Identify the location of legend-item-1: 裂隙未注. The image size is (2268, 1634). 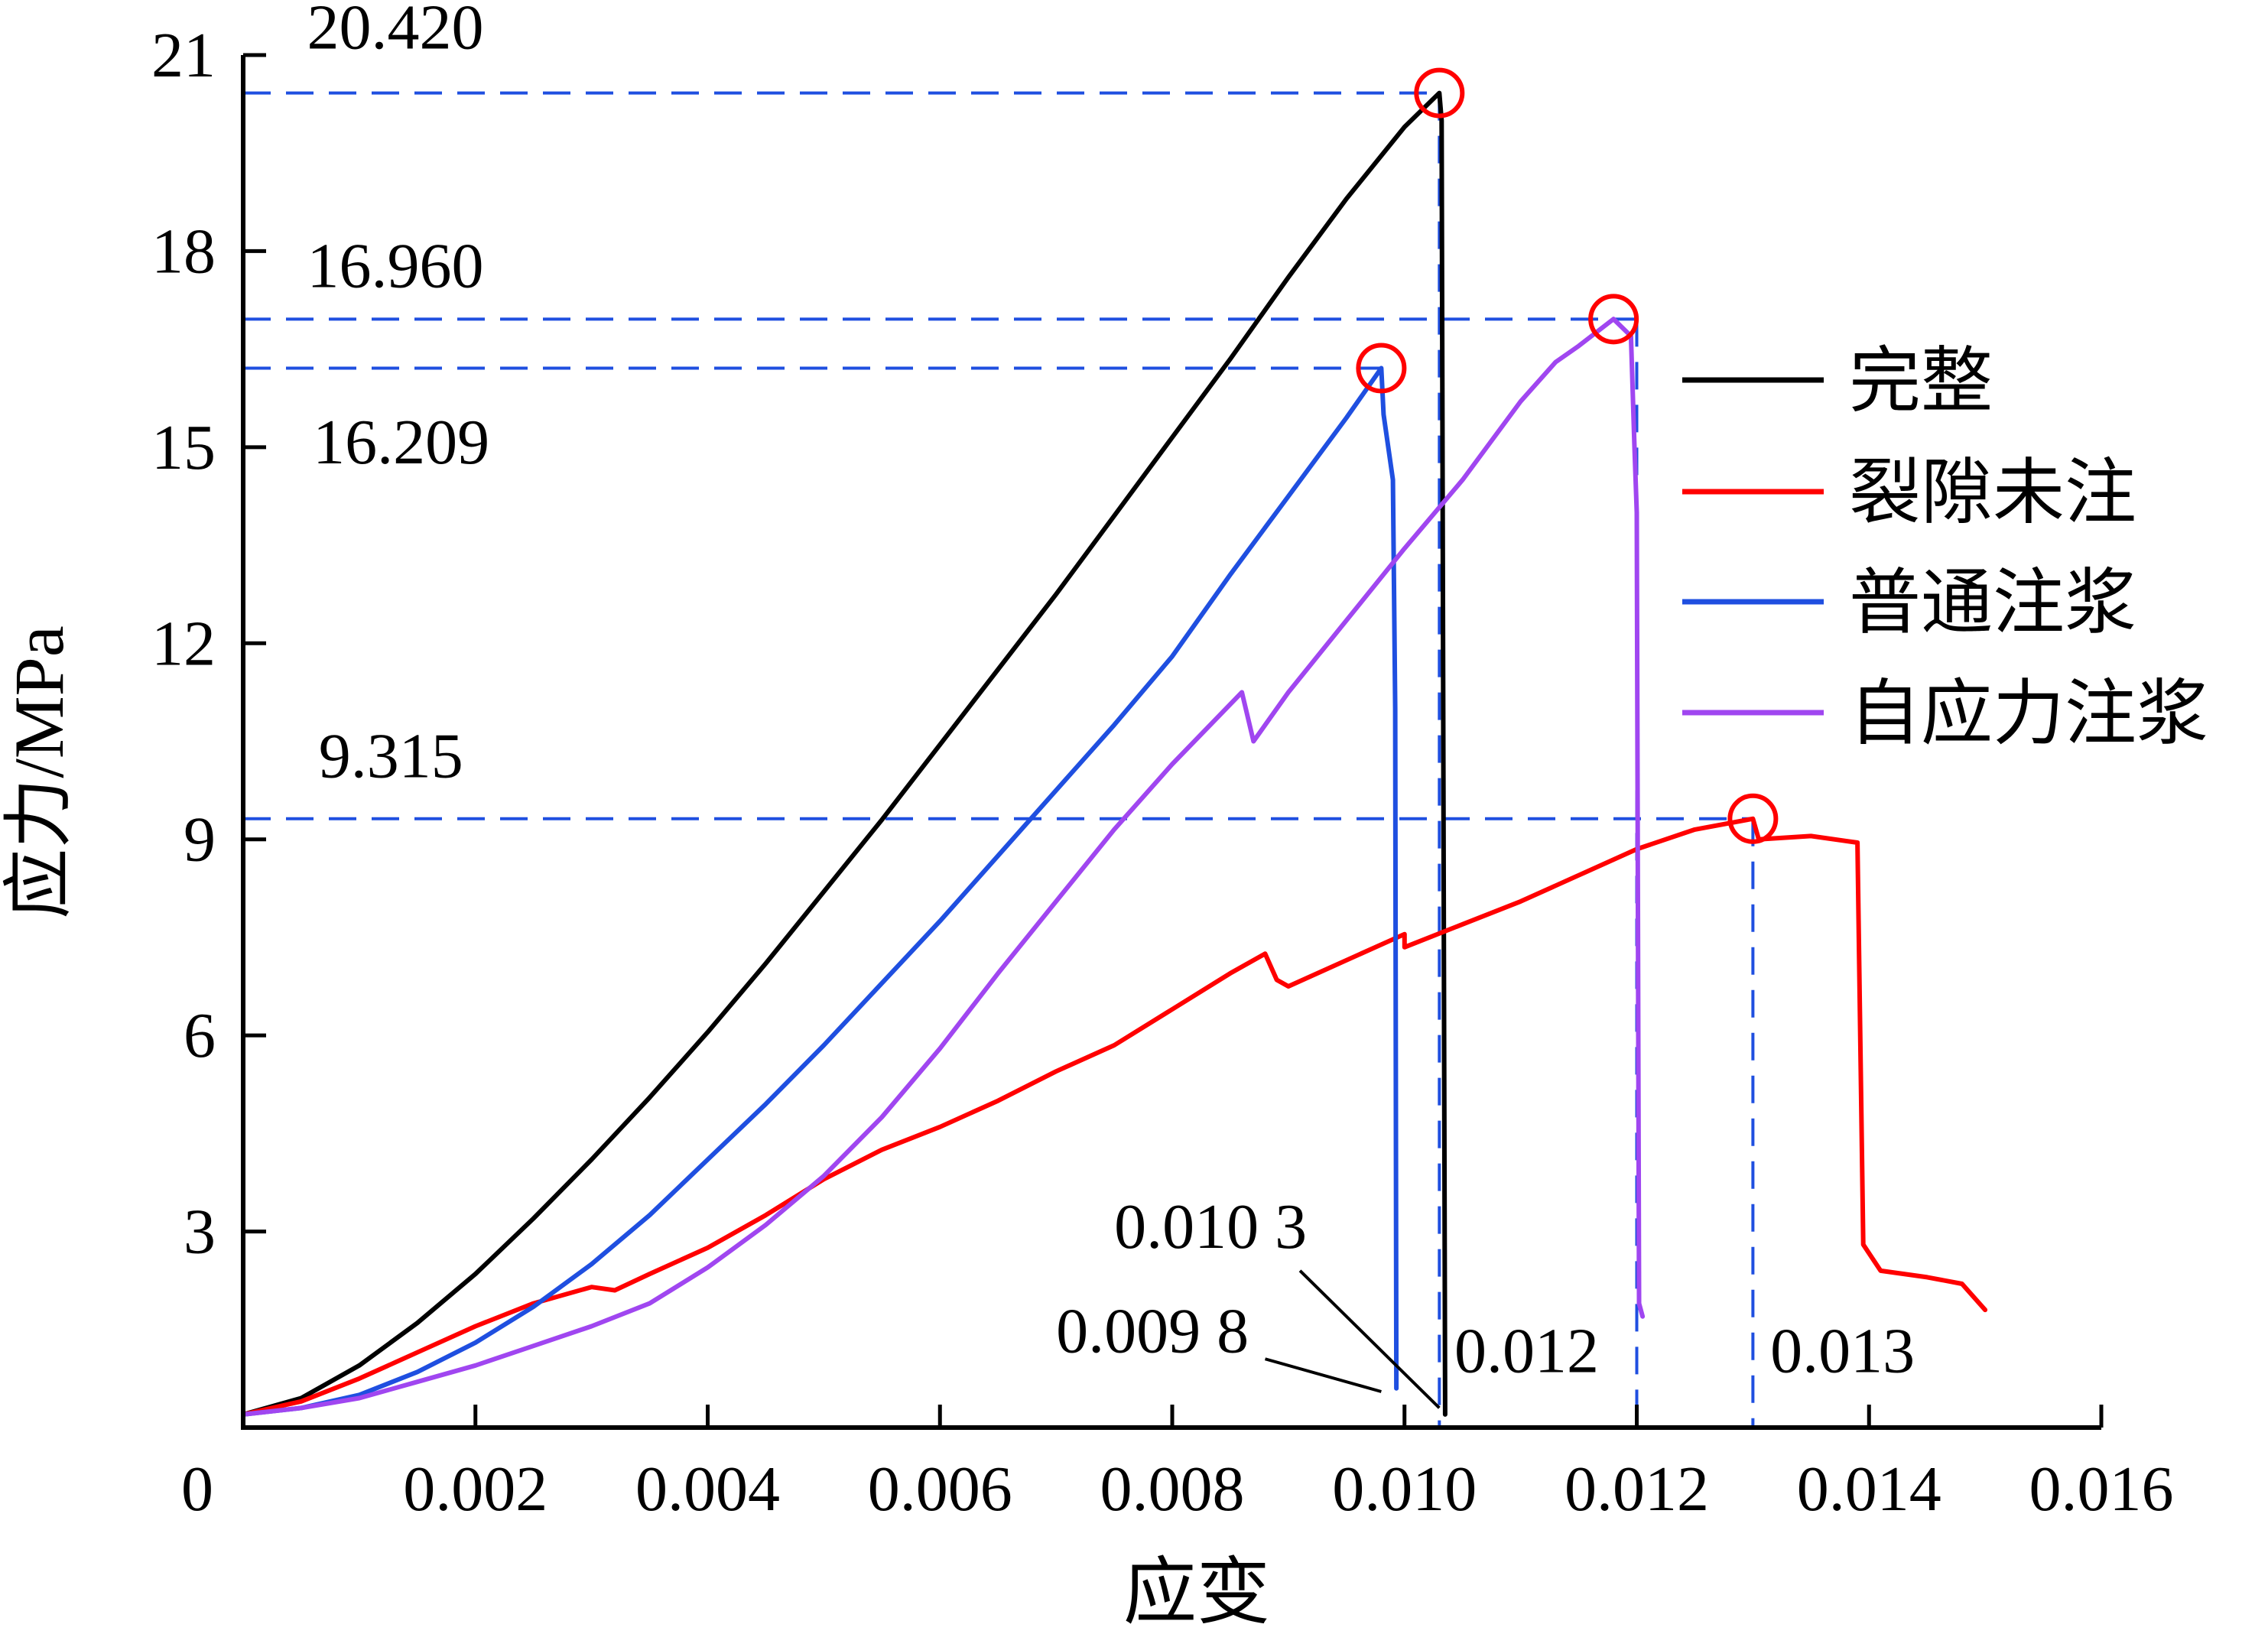
(1909, 493).